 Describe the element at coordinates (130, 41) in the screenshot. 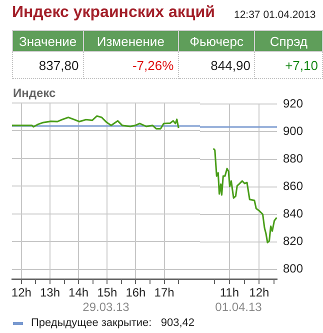

I see `text: Изменение` at that location.